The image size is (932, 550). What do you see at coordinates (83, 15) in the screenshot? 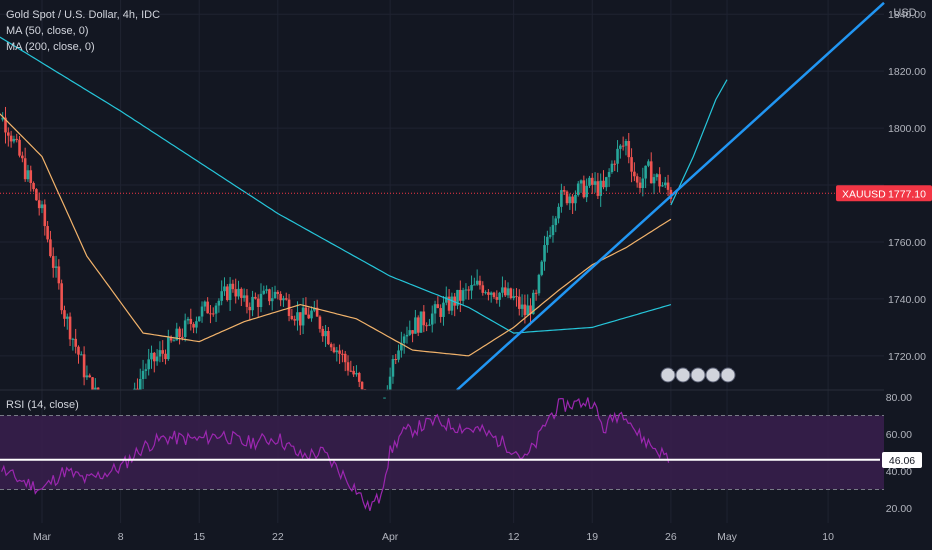
I see `chart-title: Gold Spot / U.S. Dollar, 4h, IDC` at bounding box center [83, 15].